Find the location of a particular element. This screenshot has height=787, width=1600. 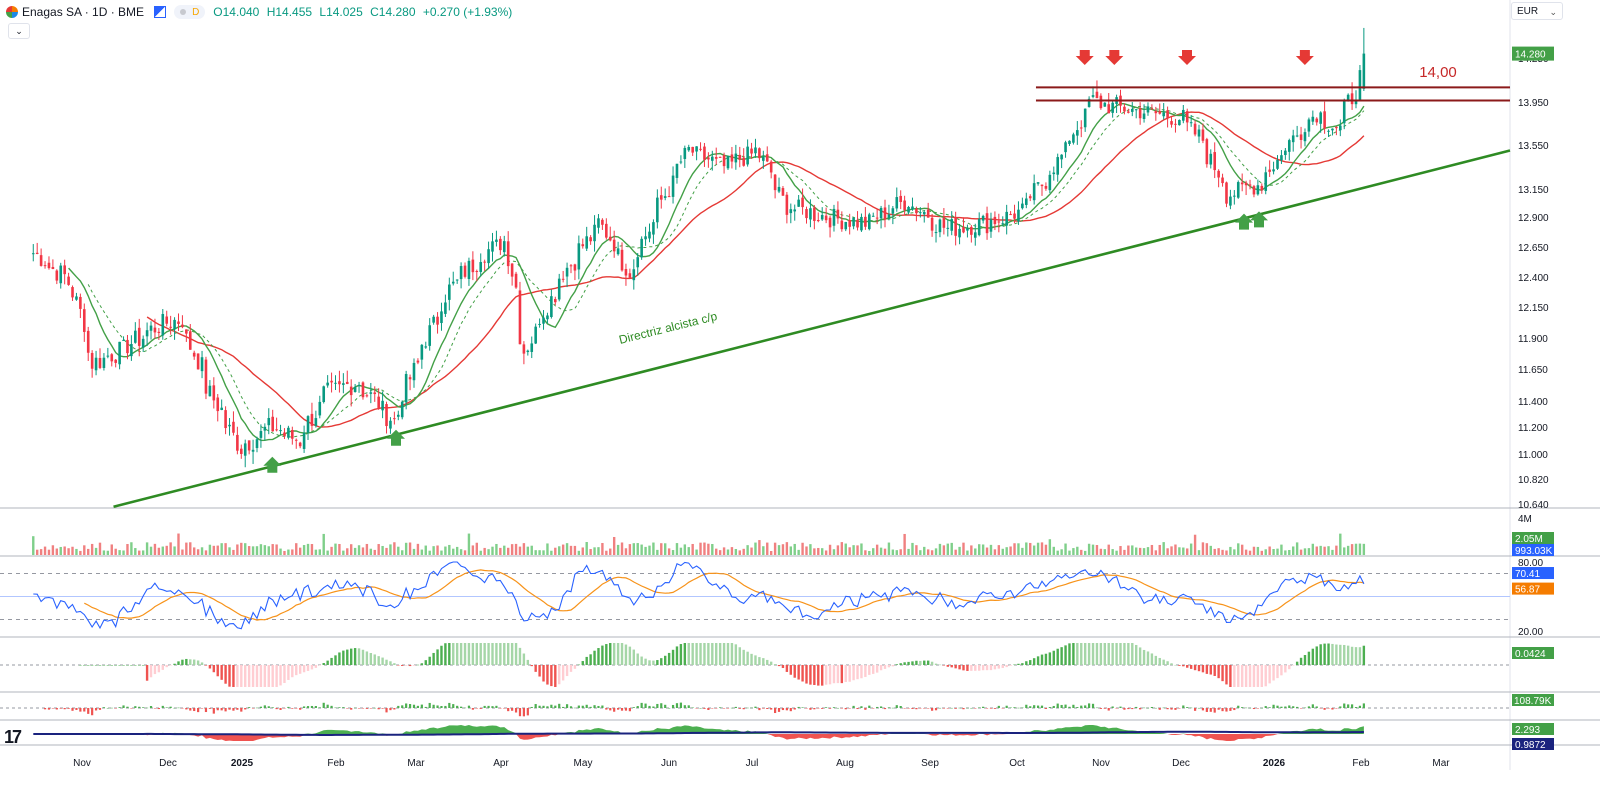

trendline-label: Directriz alcista c/p is located at coordinates (667, 328).